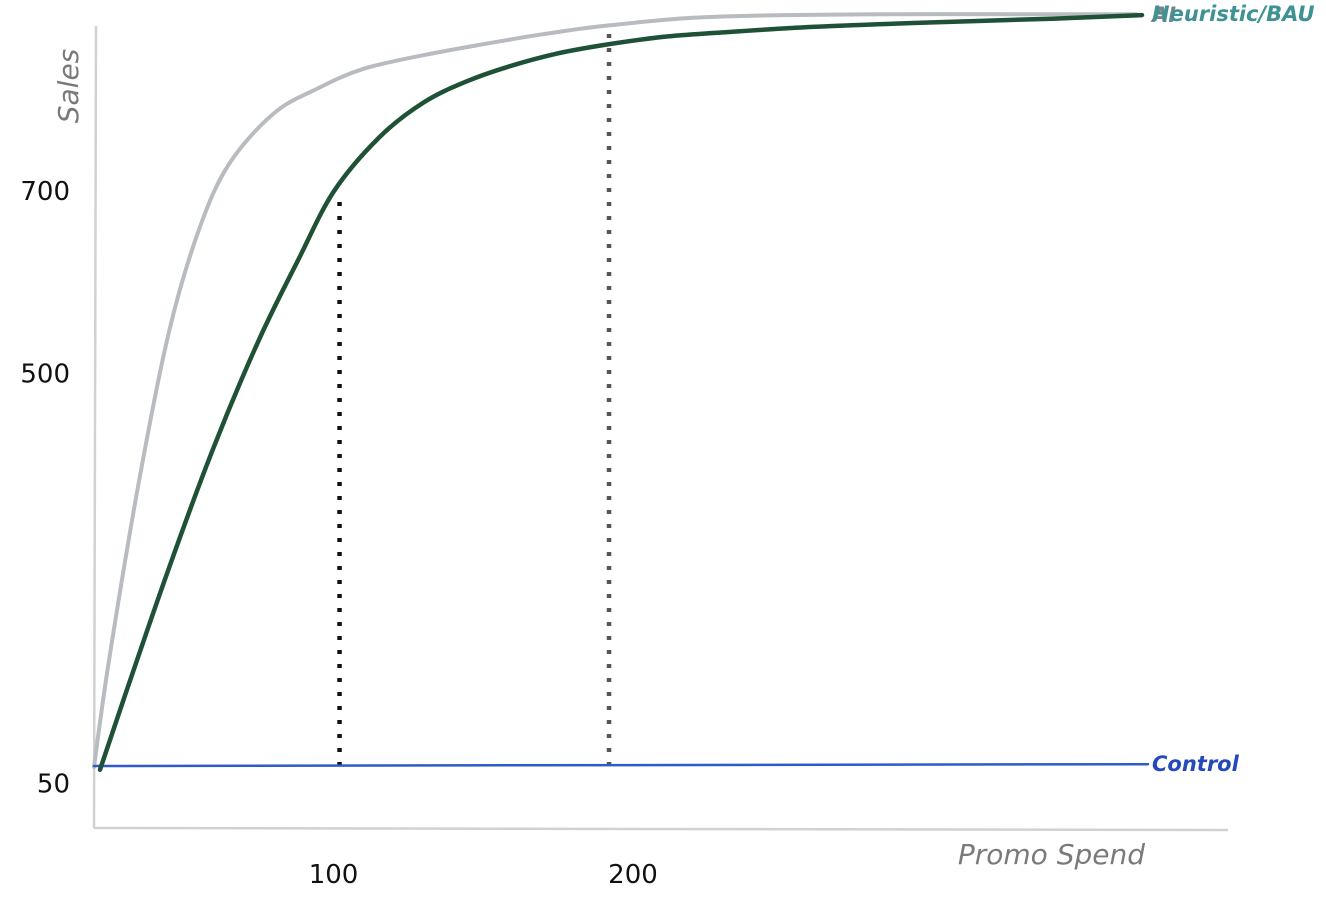 This screenshot has height=901, width=1326. What do you see at coordinates (1196, 764) in the screenshot?
I see `series-label-control: Control` at bounding box center [1196, 764].